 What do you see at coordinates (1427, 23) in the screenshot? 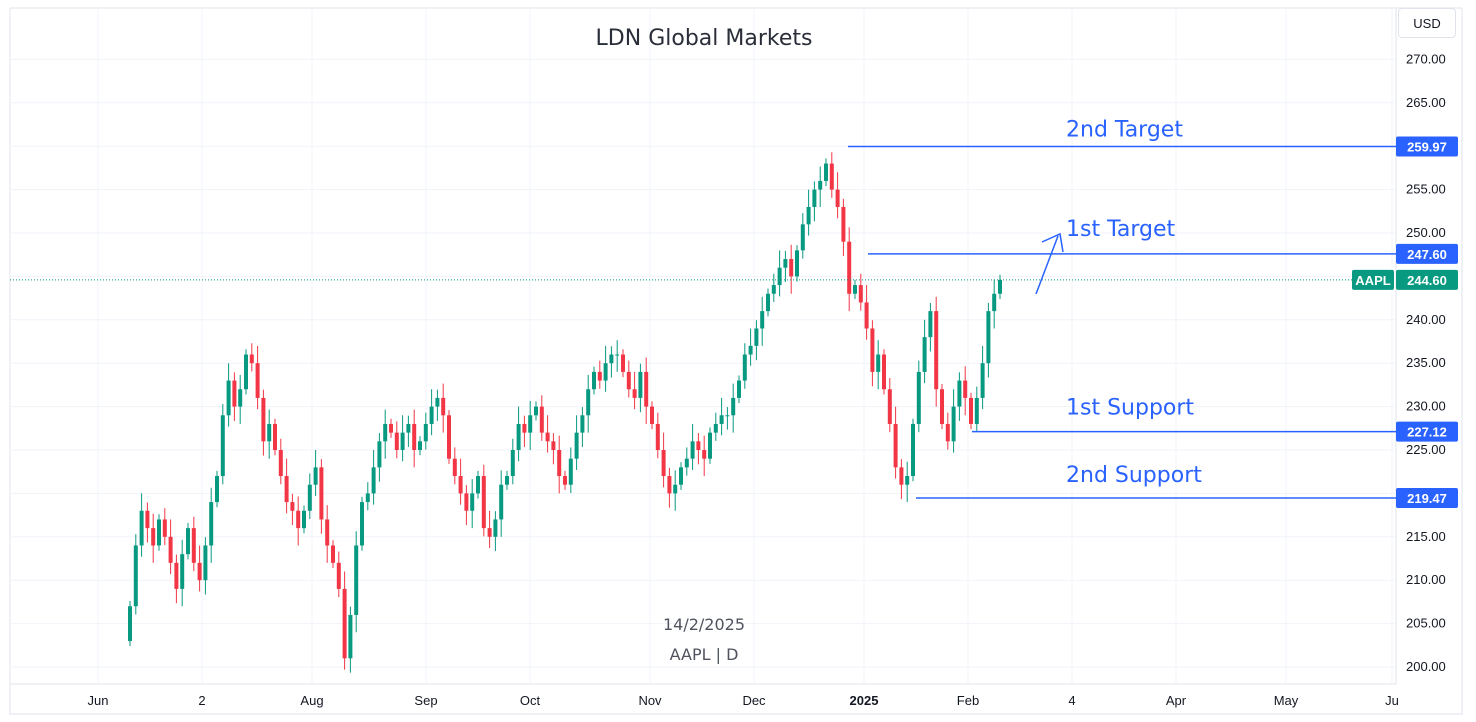
I see `currency-selector: USD` at bounding box center [1427, 23].